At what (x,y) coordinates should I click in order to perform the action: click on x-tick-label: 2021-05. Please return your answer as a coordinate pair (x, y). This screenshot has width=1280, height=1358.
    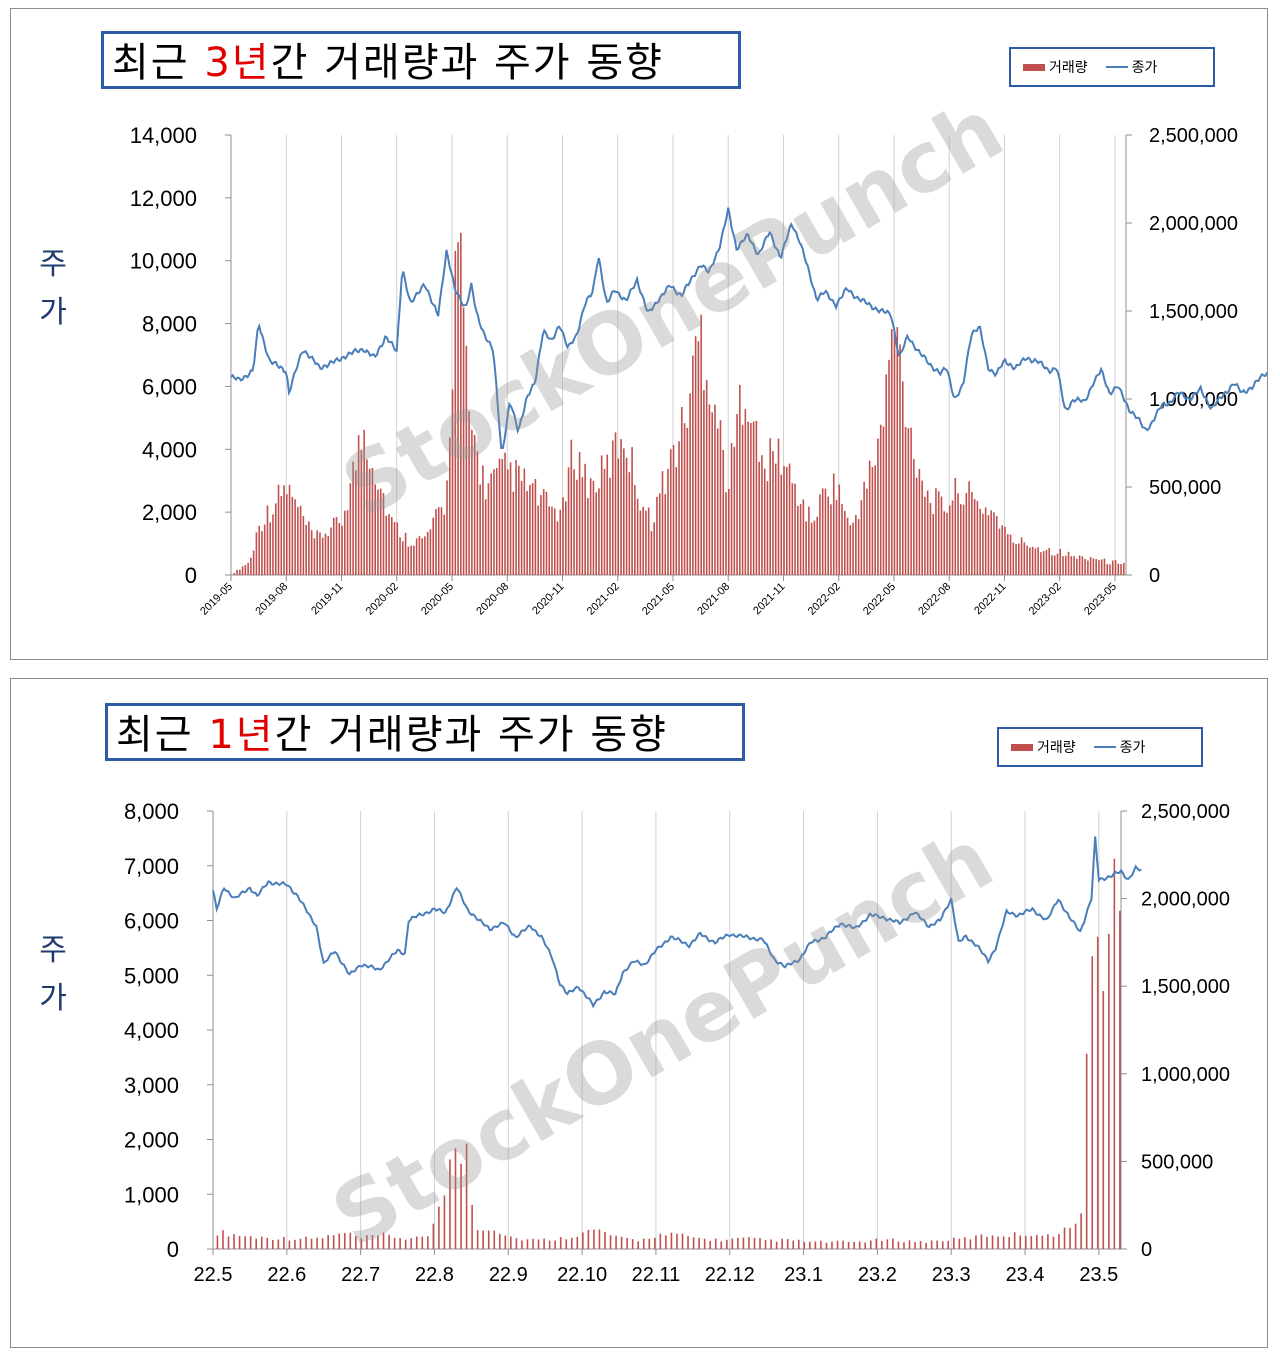
    Looking at the image, I should click on (658, 599).